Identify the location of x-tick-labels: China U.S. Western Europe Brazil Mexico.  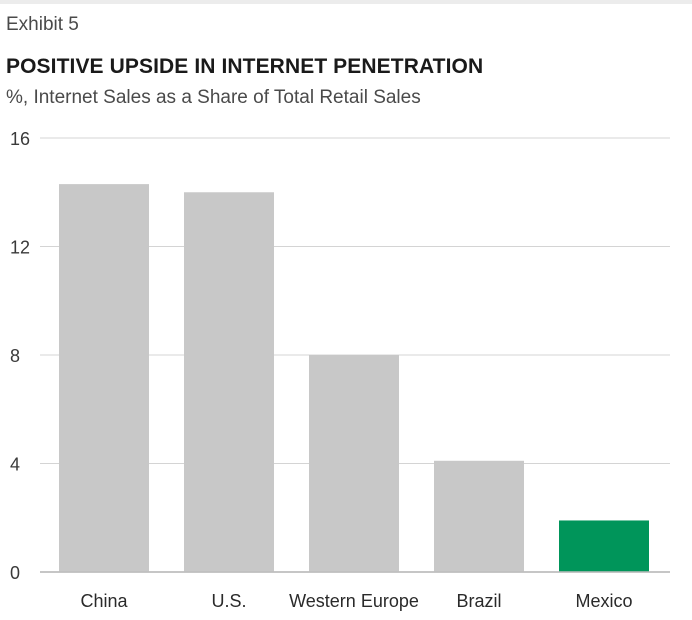
(356, 601).